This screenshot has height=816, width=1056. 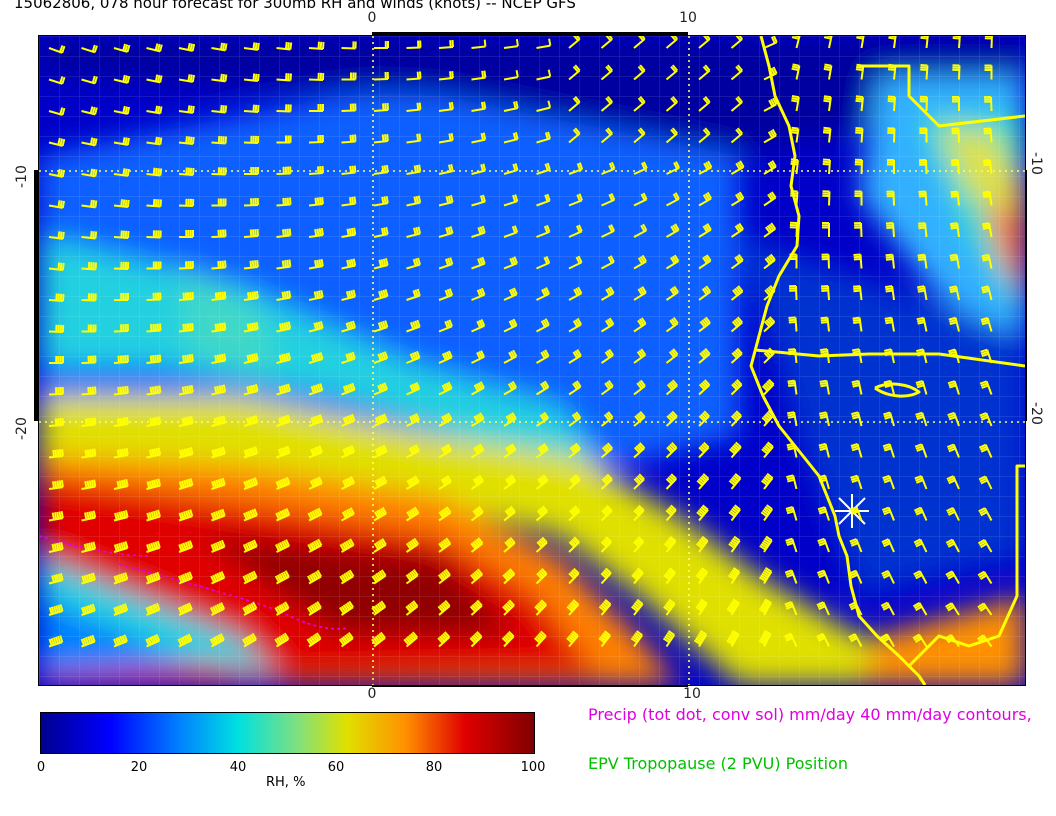 What do you see at coordinates (372, 18) in the screenshot?
I see `top-tick-0: 0` at bounding box center [372, 18].